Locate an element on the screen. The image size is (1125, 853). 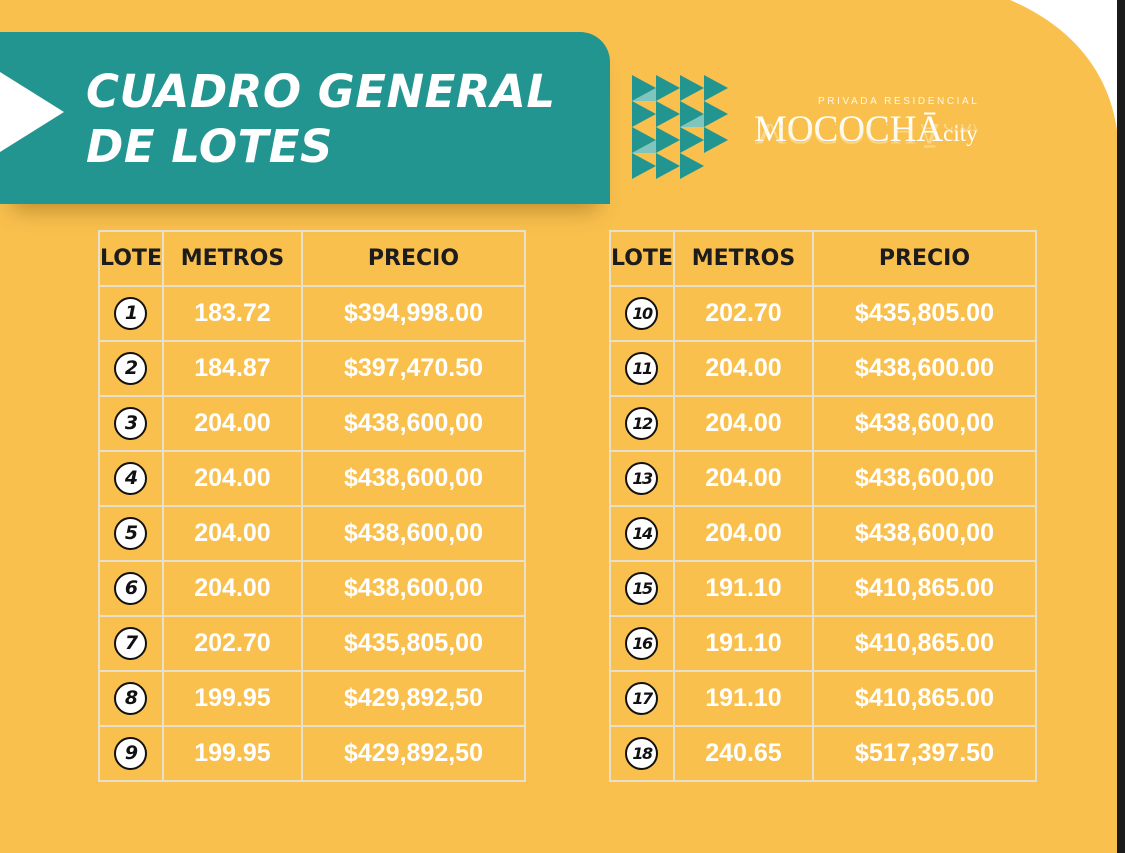
precio-cell: $435,805,00 is located at coordinates (413, 643).